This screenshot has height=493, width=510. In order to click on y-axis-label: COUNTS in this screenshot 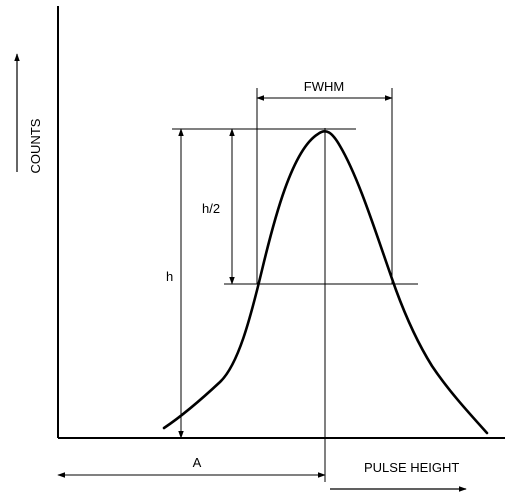, I will do `click(35, 145)`.